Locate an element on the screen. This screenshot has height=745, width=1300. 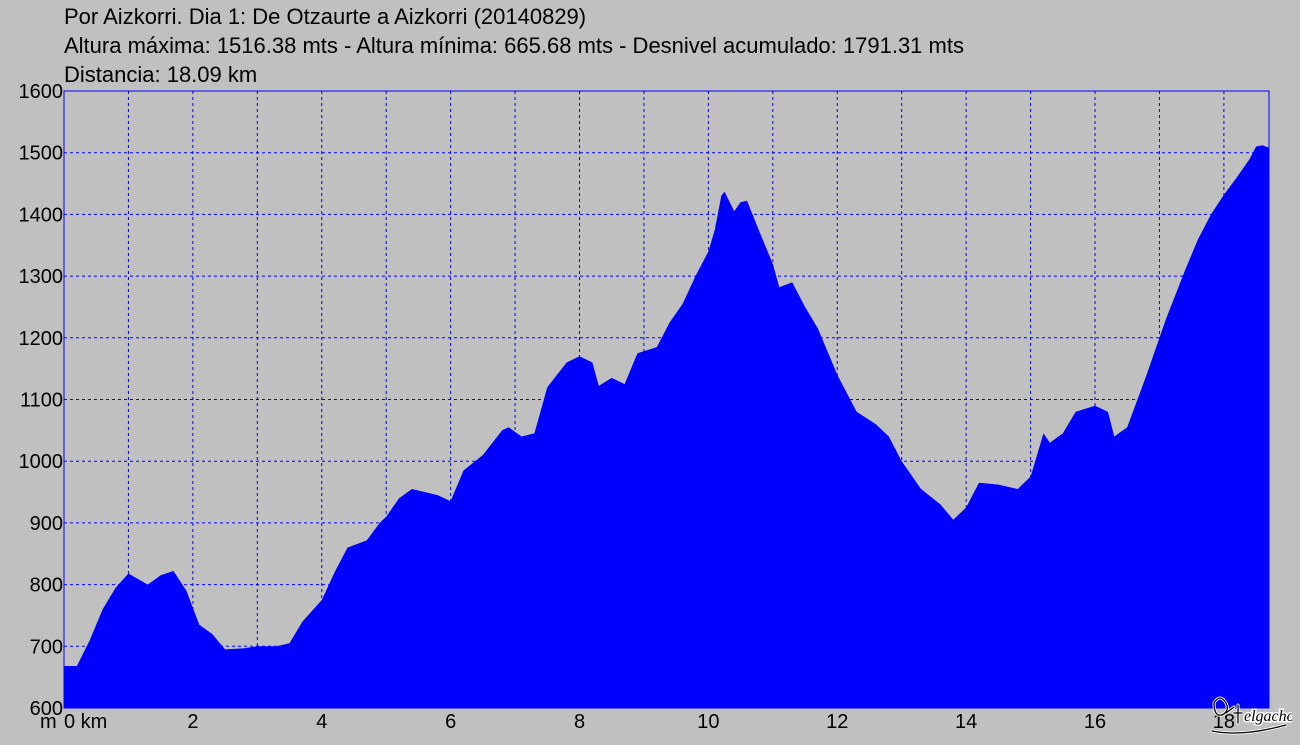
y-axis-ticks: 600 700 800 900 1000 1100 1200 1300 1400 1500 1600 is located at coordinates (41, 400).